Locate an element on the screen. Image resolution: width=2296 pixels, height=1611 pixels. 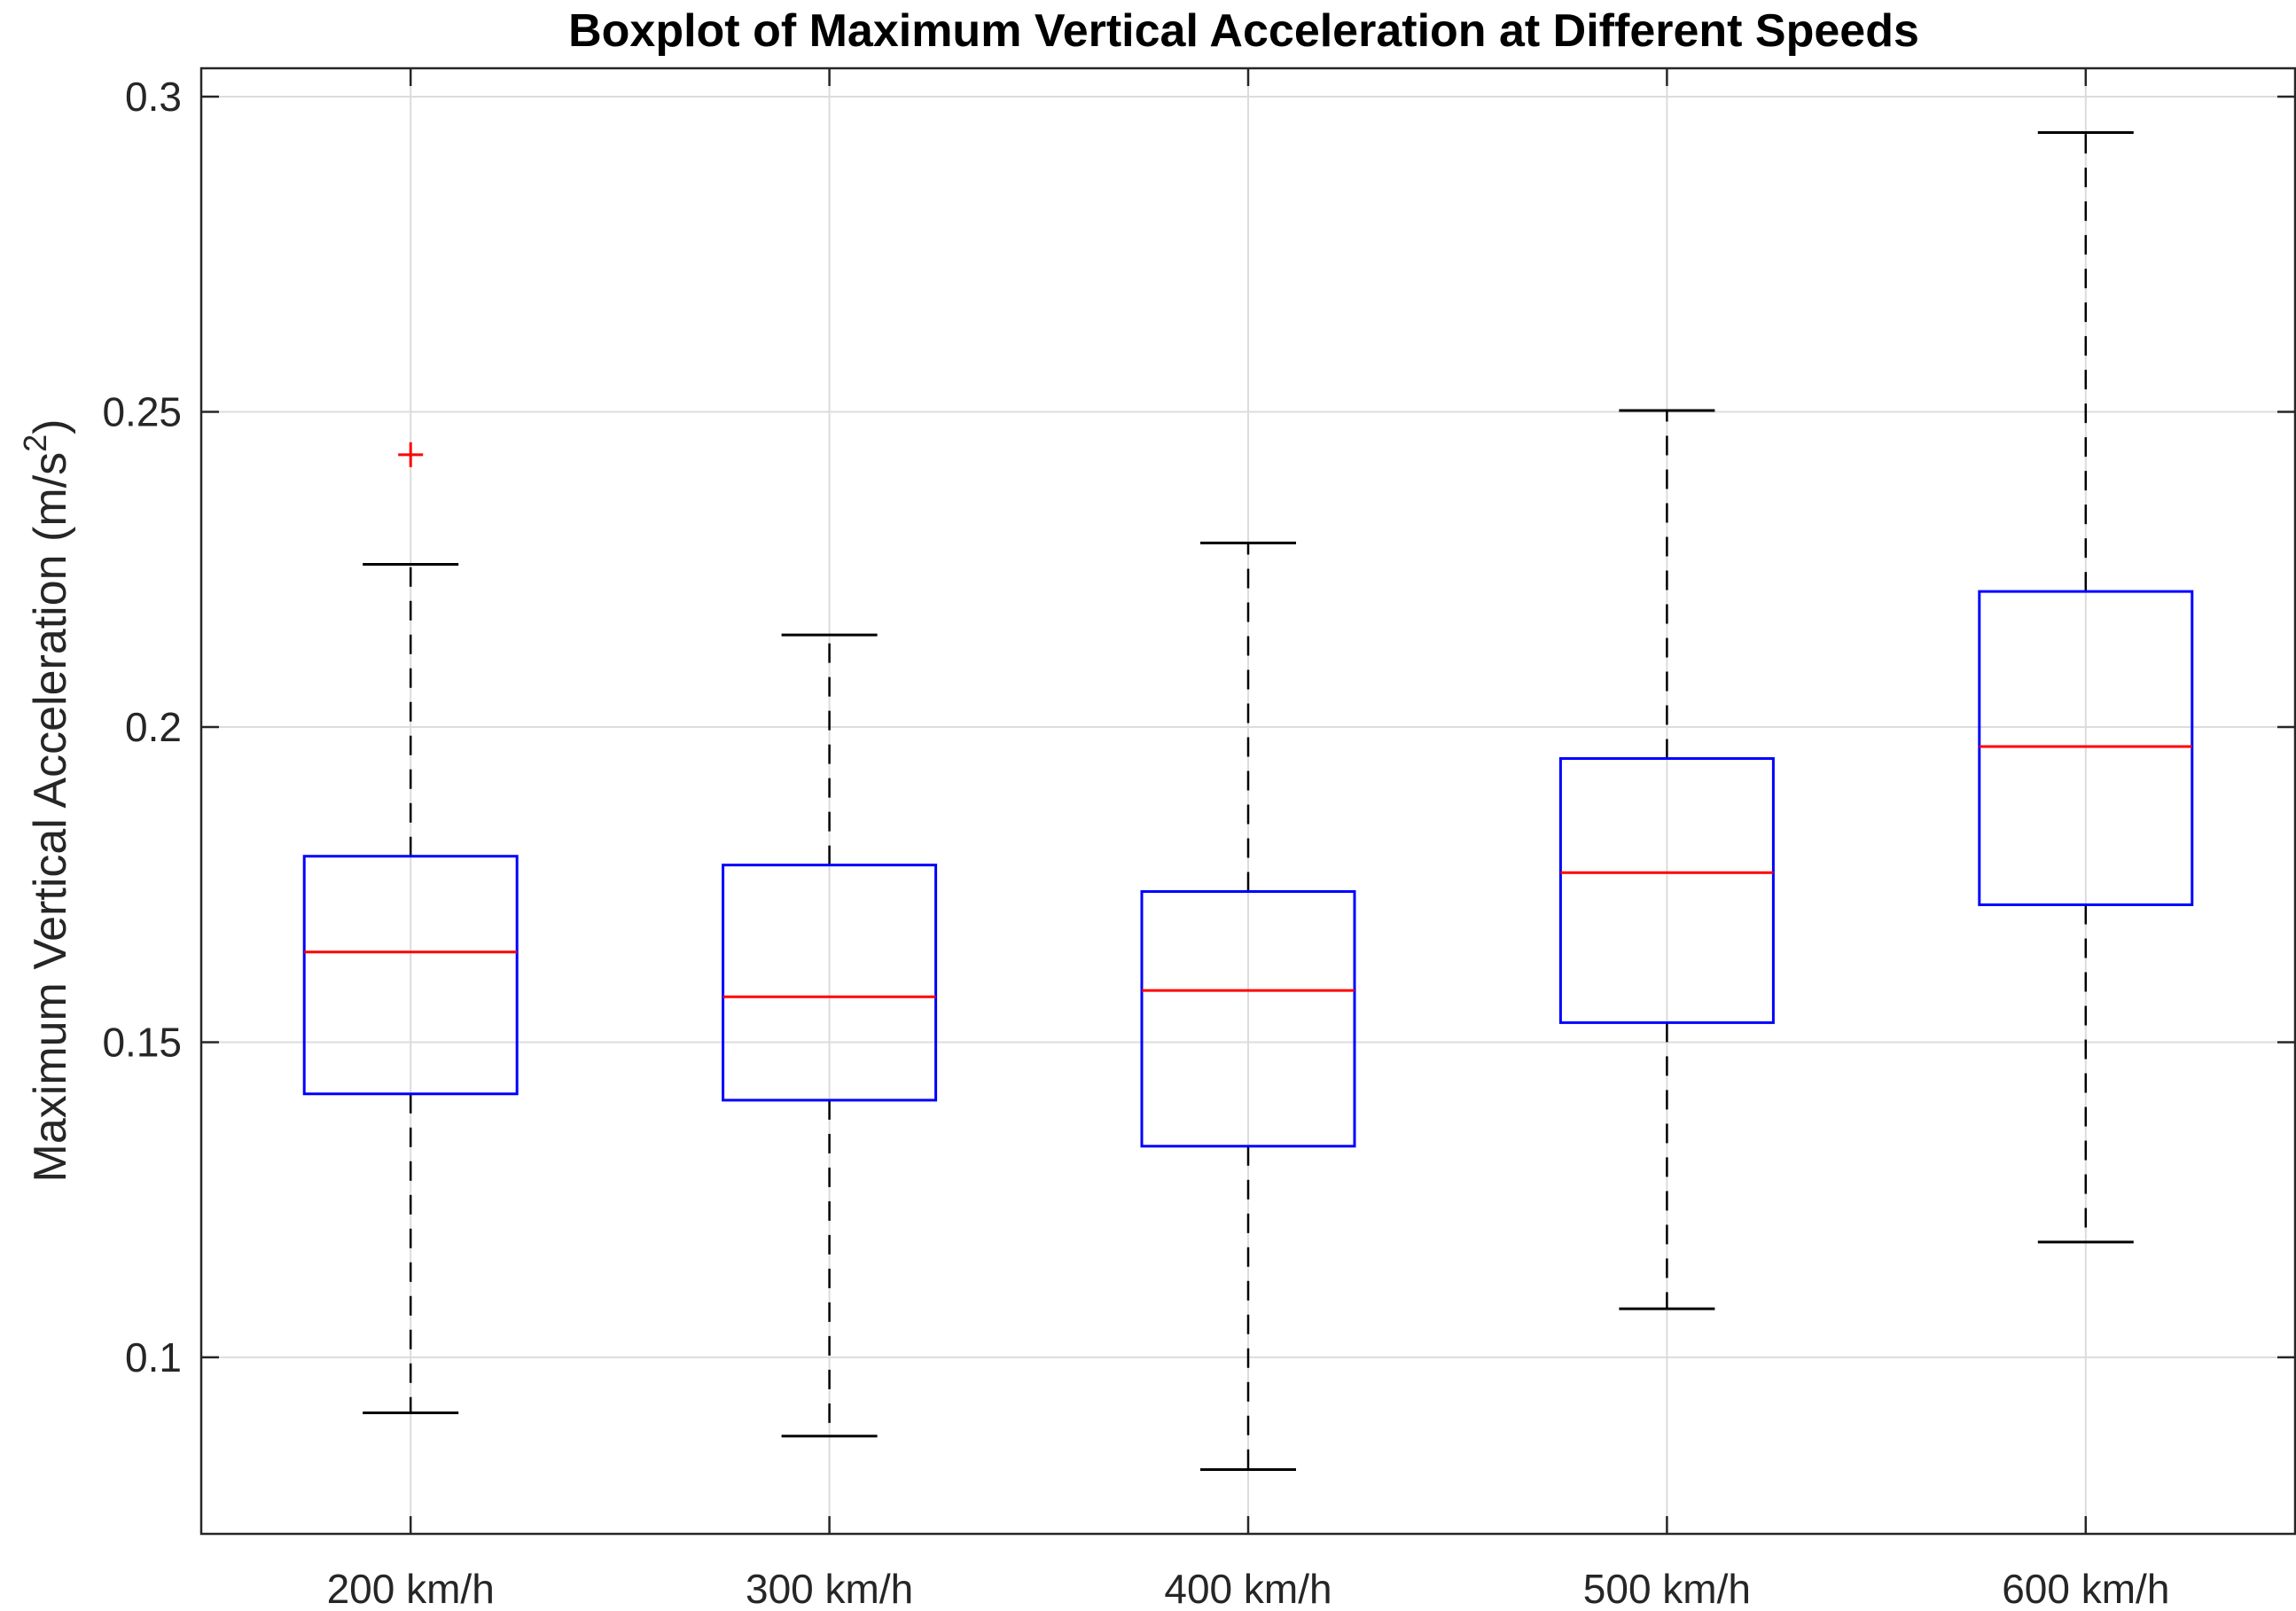
y-tick-label: 0.15 is located at coordinates (142, 1042).